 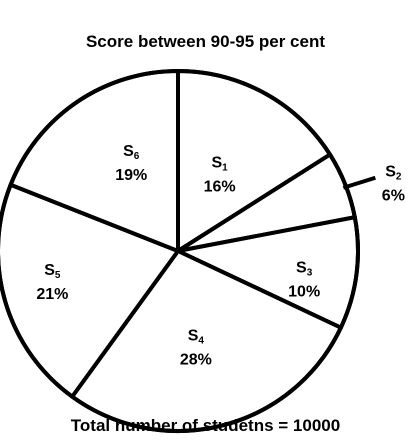 I want to click on chart-footer: Total number of studetns = 10000, so click(x=205, y=425).